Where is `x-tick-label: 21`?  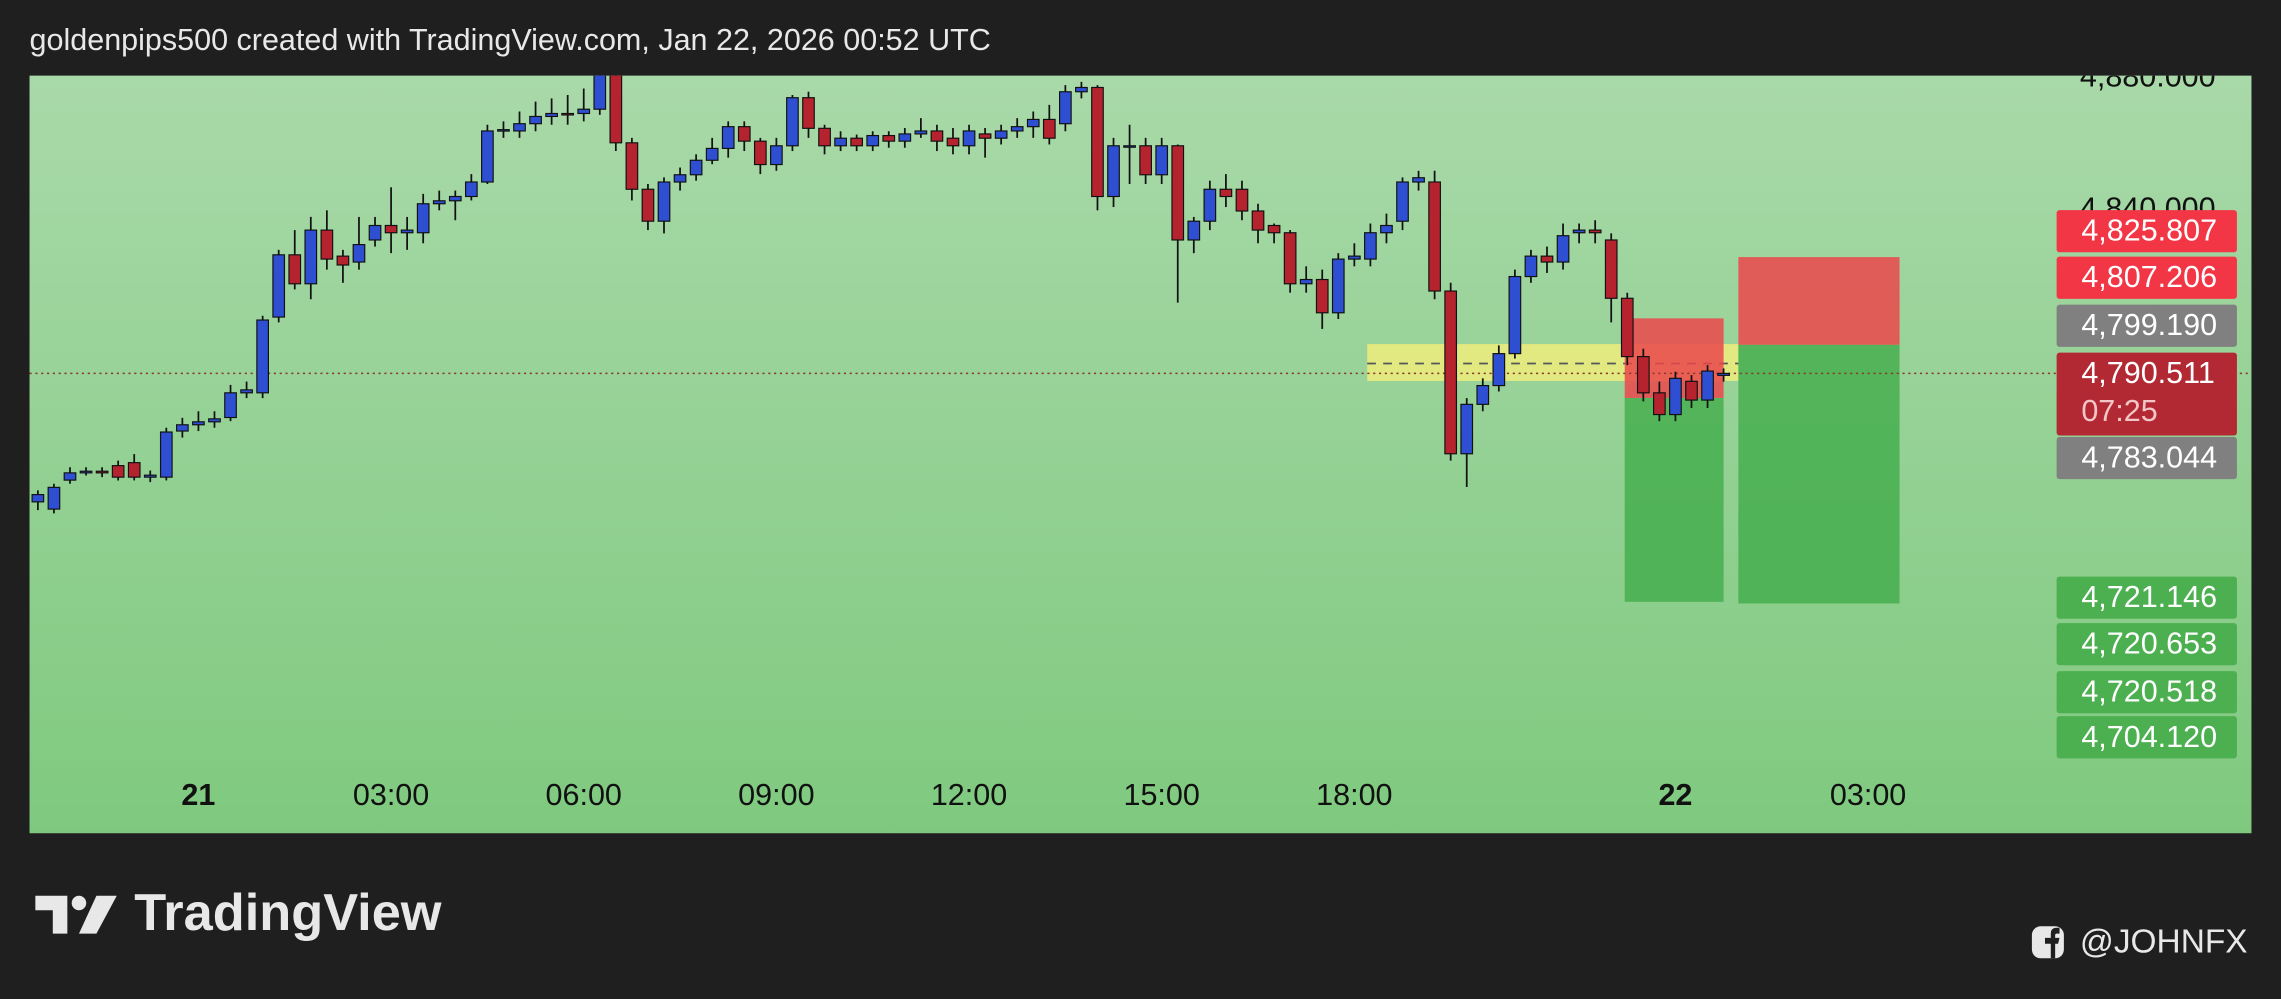
x-tick-label: 21 is located at coordinates (198, 795).